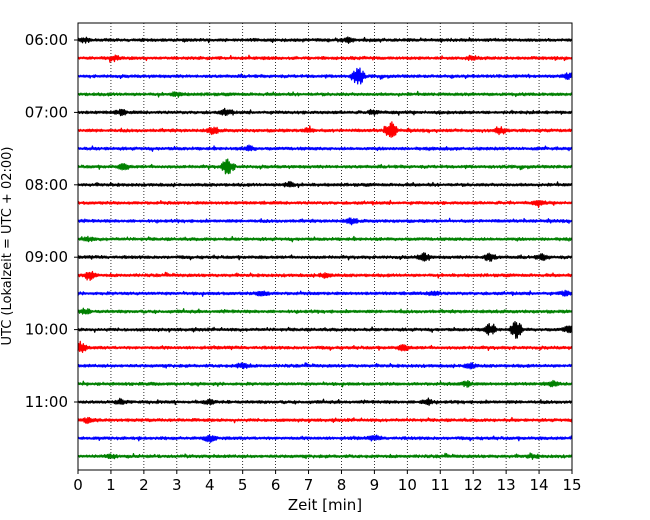 The width and height of the screenshot is (650, 520). Describe the element at coordinates (46, 112) in the screenshot. I see `y-tick-label: 07:00` at that location.